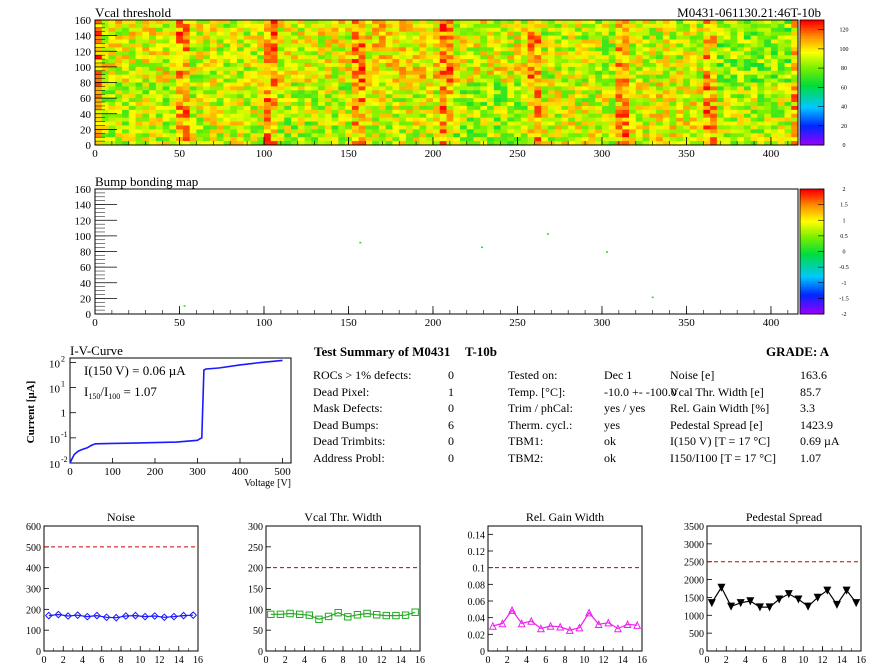  I want to click on y-tick-label: 100, so click(83, 237).